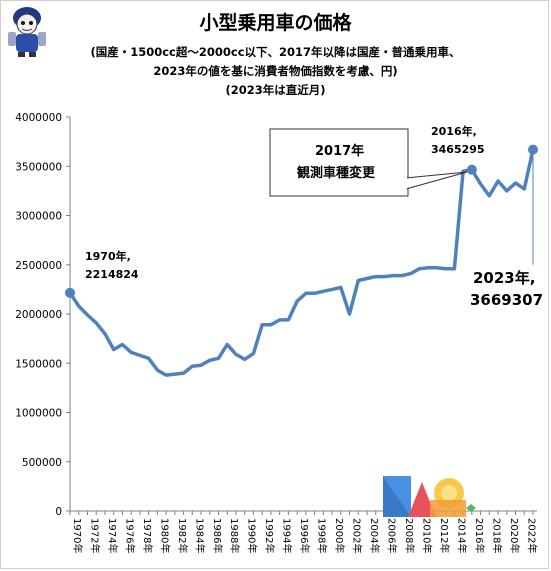  What do you see at coordinates (357, 535) in the screenshot?
I see `x-tick-label: 2002年` at bounding box center [357, 535].